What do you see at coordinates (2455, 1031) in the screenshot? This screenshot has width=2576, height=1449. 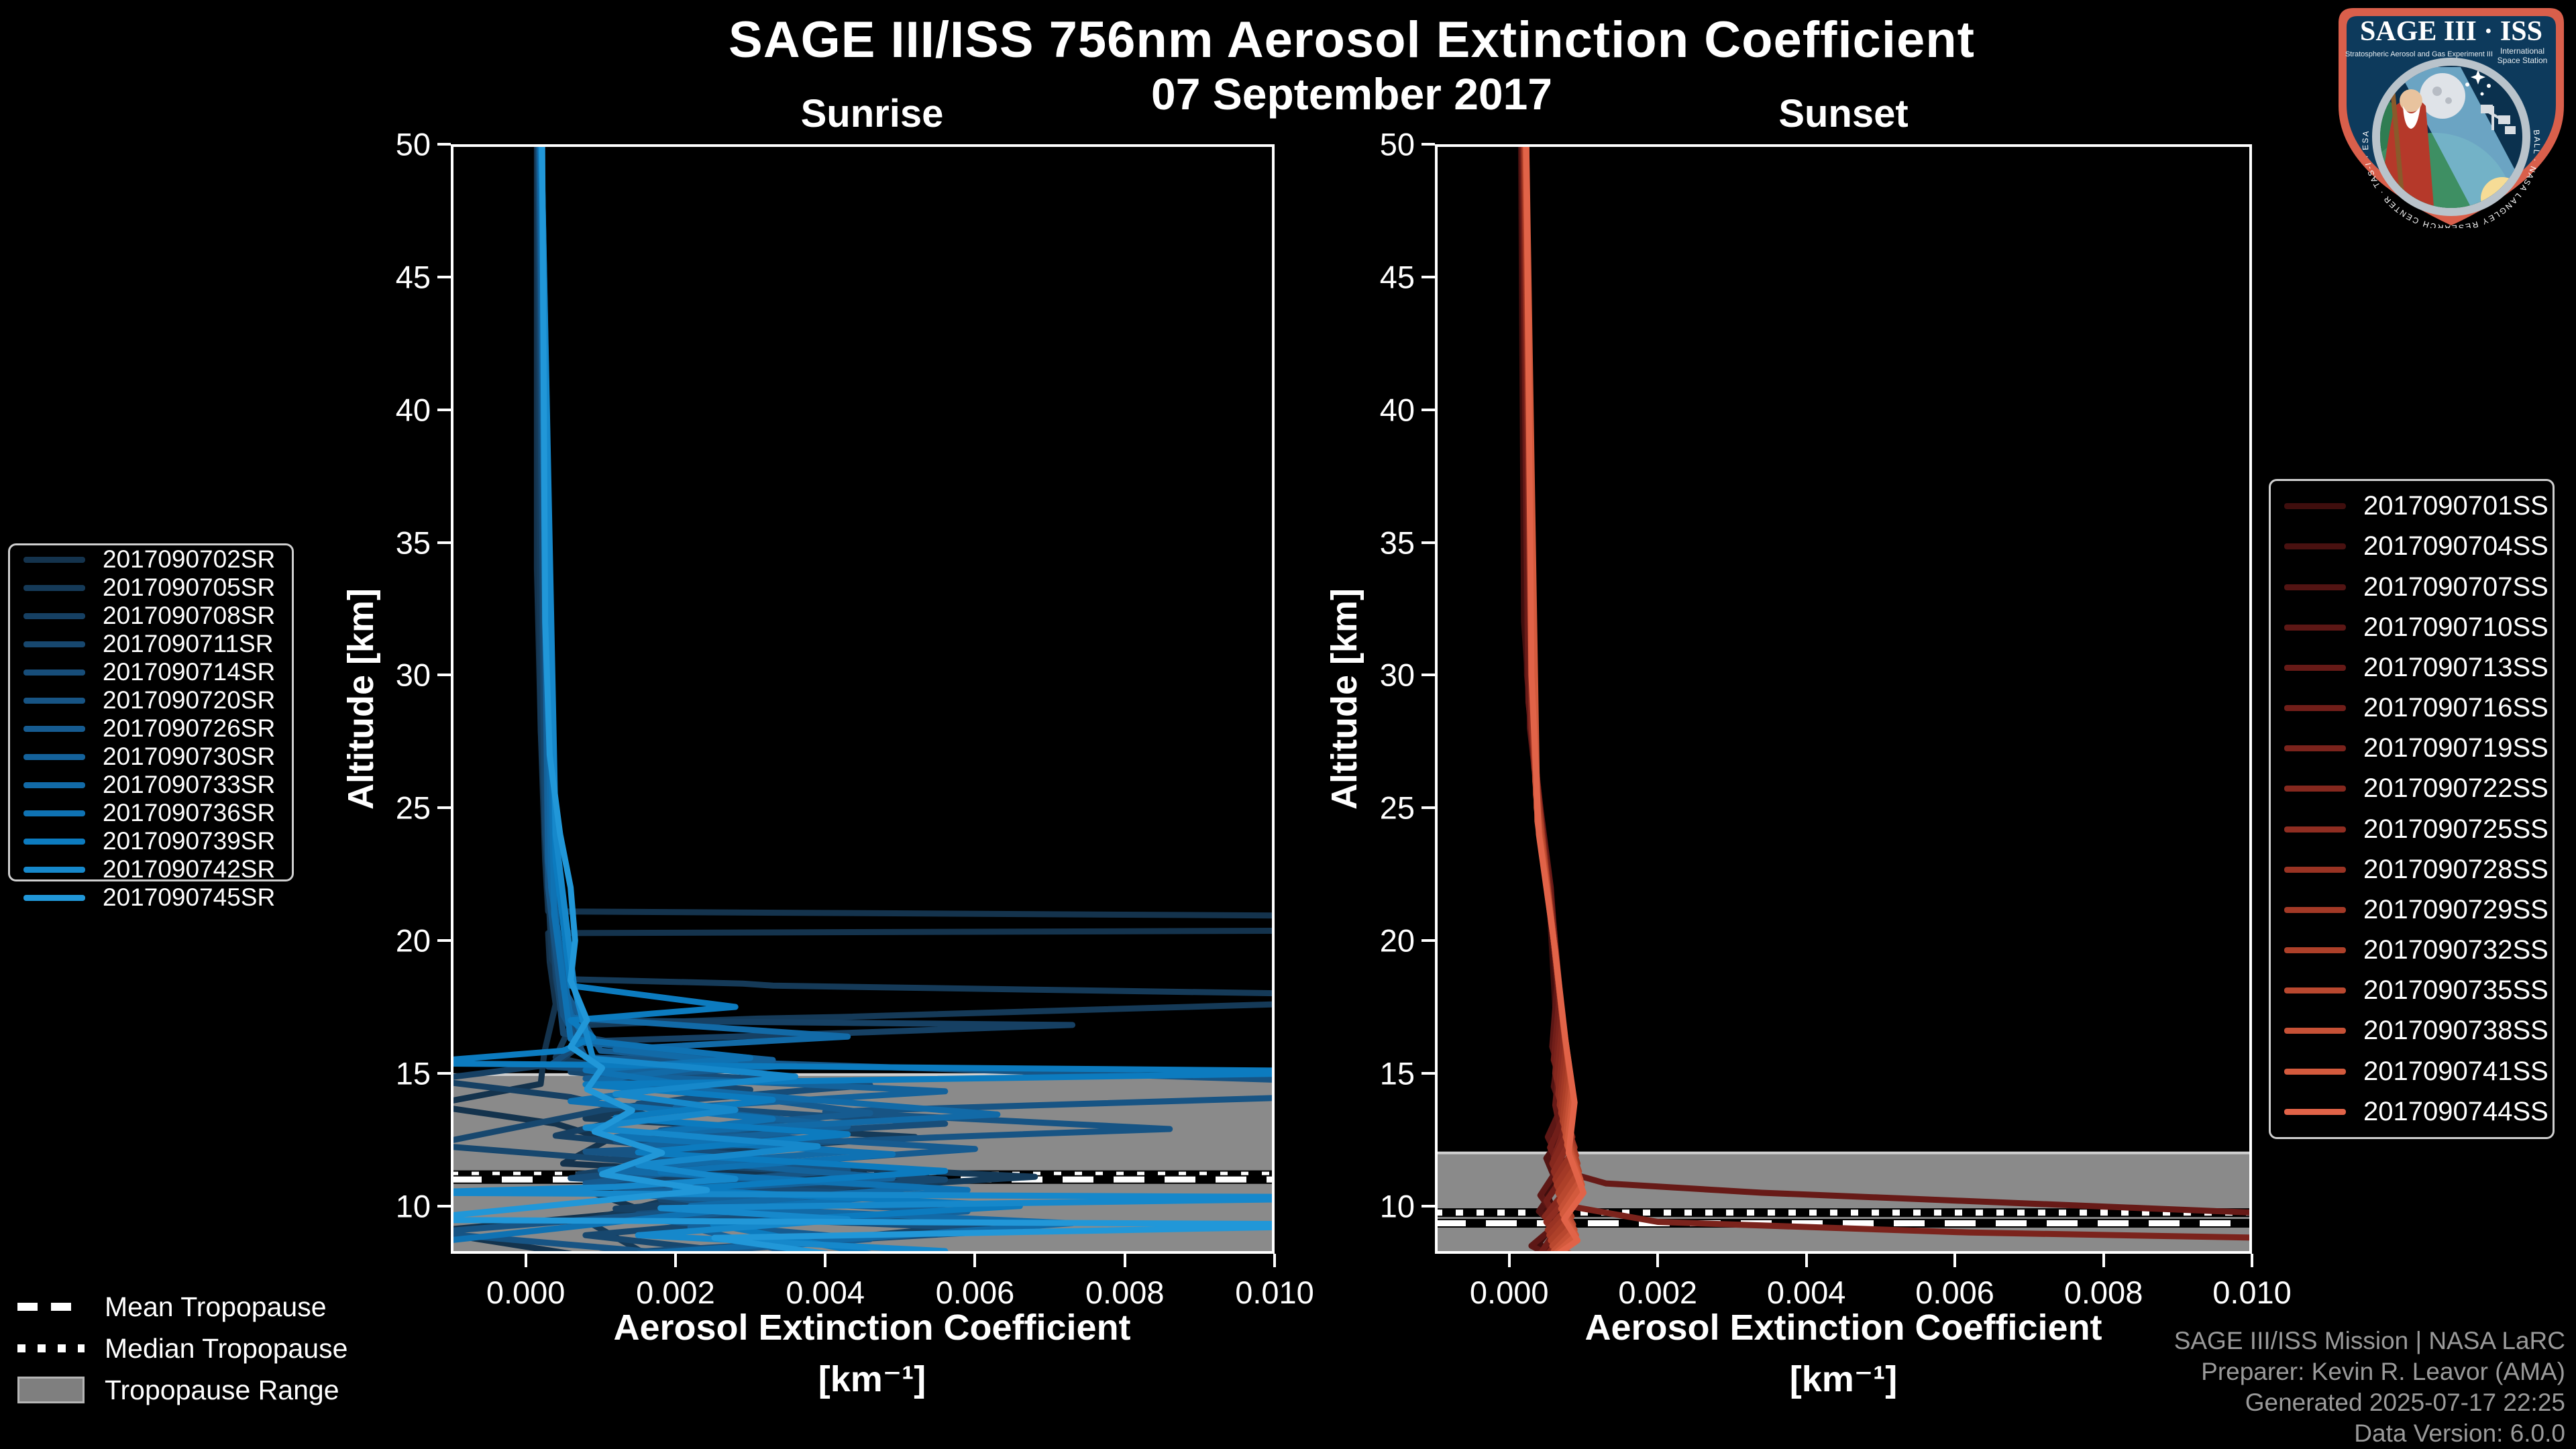 I see `legend-label: 2017090738SS` at bounding box center [2455, 1031].